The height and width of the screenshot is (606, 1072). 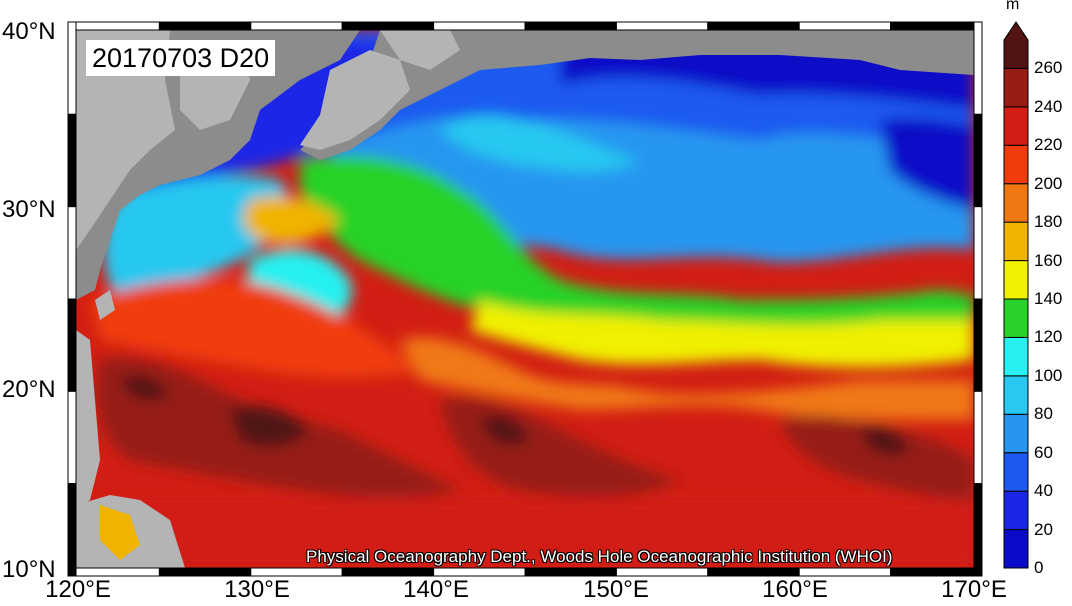 What do you see at coordinates (1048, 298) in the screenshot?
I see `colorbar-tick-label: 140` at bounding box center [1048, 298].